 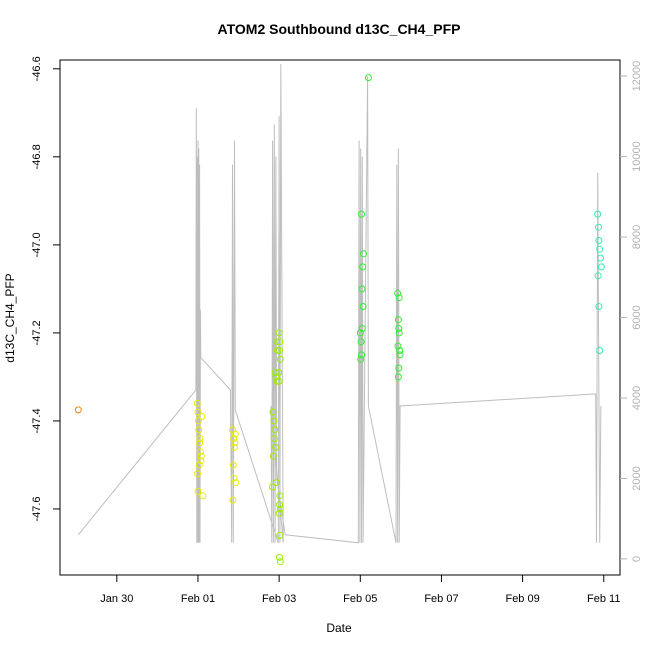 I want to click on y2-tick-label: 8000, so click(x=637, y=237).